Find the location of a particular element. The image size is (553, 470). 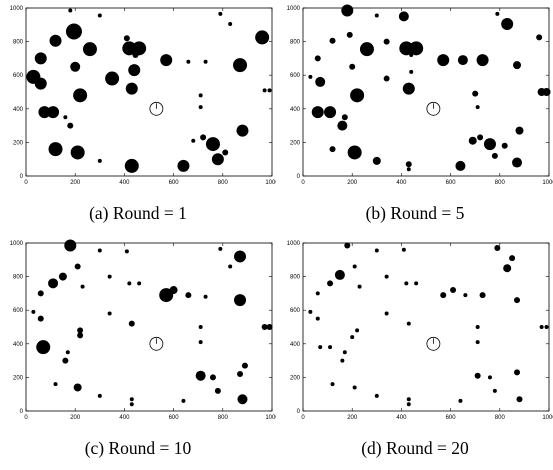

y-tick-label: 200 is located at coordinates (295, 378).